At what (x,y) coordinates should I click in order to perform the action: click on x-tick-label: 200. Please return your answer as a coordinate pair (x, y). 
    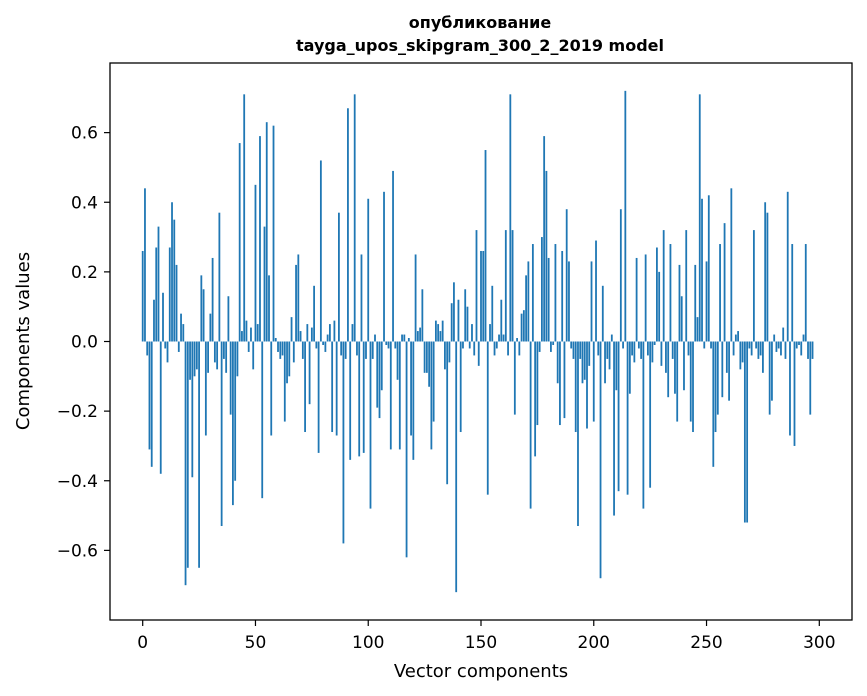
    Looking at the image, I should click on (594, 643).